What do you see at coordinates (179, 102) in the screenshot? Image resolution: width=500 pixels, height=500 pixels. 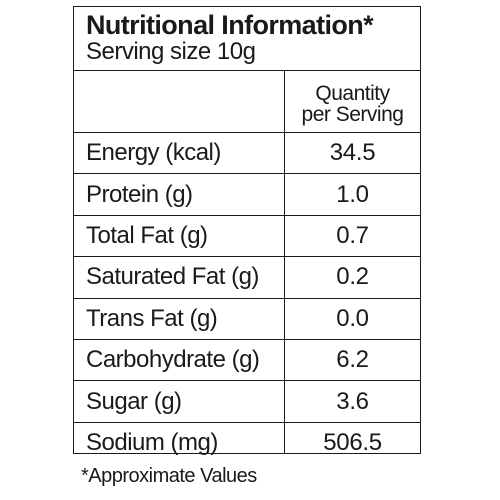 I see `nutrient-column-header` at bounding box center [179, 102].